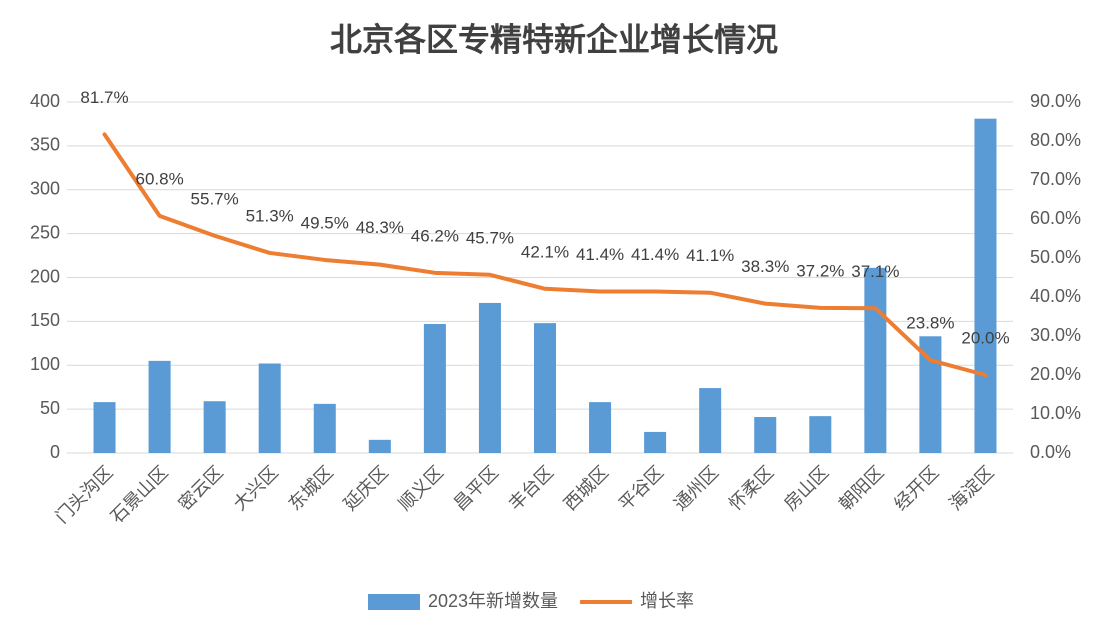 Image resolution: width=1108 pixels, height=642 pixels. What do you see at coordinates (45, 145) in the screenshot?
I see `y-tick-label: 350` at bounding box center [45, 145].